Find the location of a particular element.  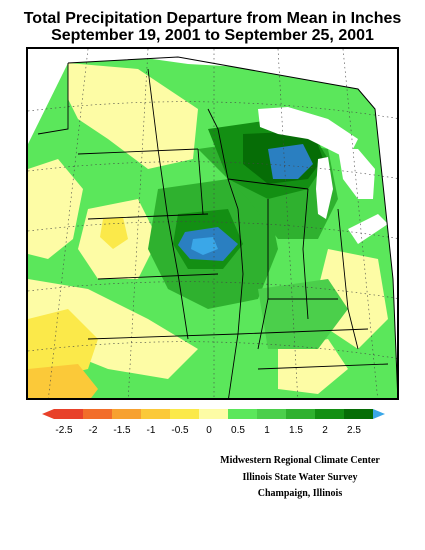

yellow-spot-plains is located at coordinates (114, 233).